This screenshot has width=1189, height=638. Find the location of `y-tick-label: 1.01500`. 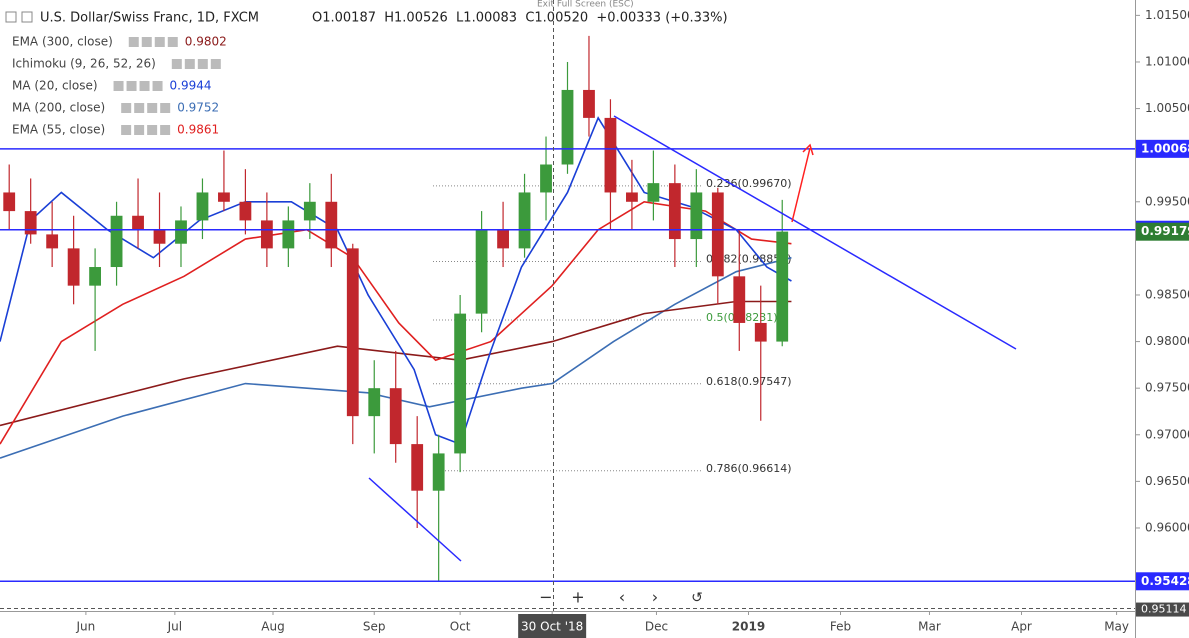

y-tick-label: 1.01500 is located at coordinates (1167, 15).